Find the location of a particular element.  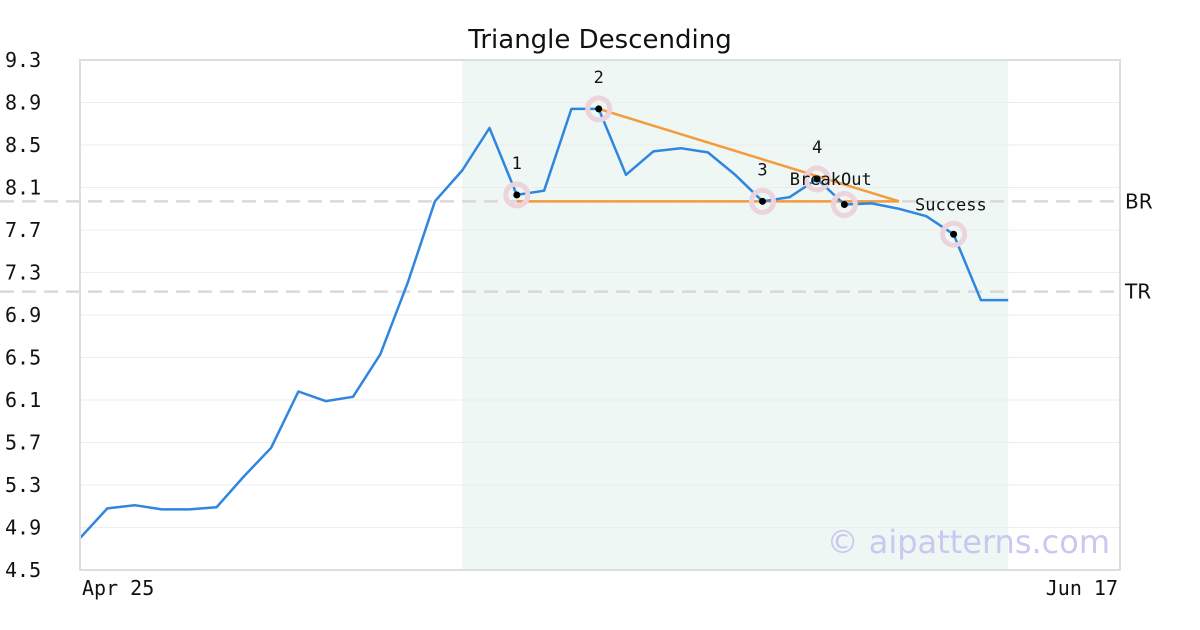

watermark: © aipatterns.com is located at coordinates (968, 542).